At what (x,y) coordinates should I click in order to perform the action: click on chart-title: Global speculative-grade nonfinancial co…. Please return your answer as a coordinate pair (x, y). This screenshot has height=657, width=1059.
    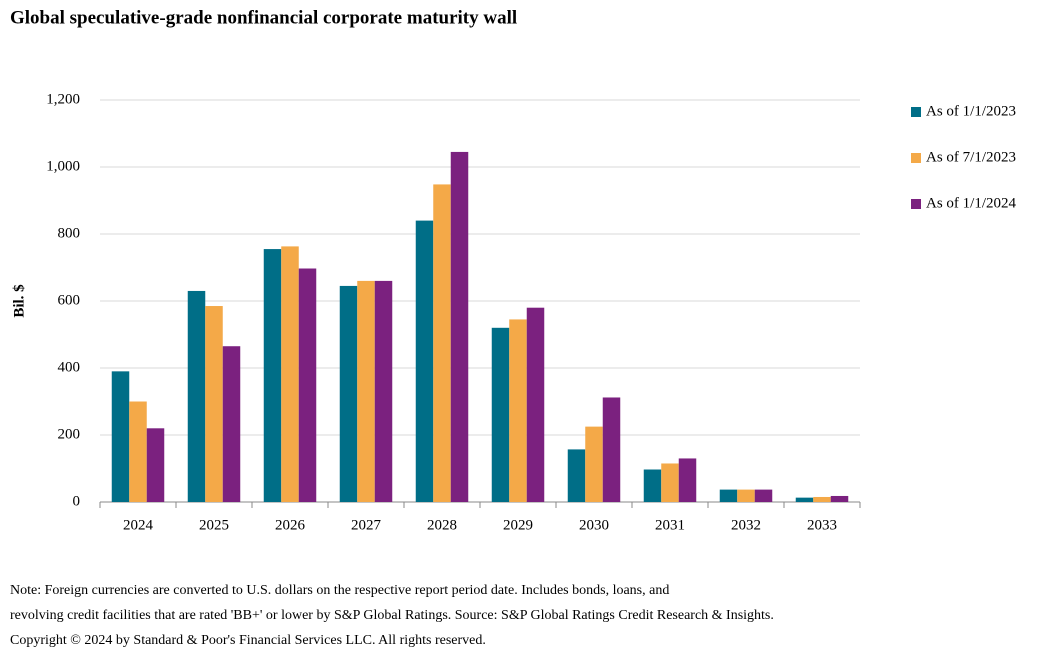
    Looking at the image, I should click on (263, 17).